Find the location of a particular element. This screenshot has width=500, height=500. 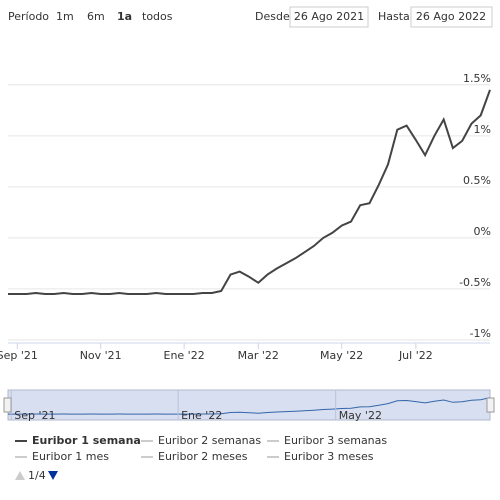

y-tick-label: -1% is located at coordinates (480, 333).